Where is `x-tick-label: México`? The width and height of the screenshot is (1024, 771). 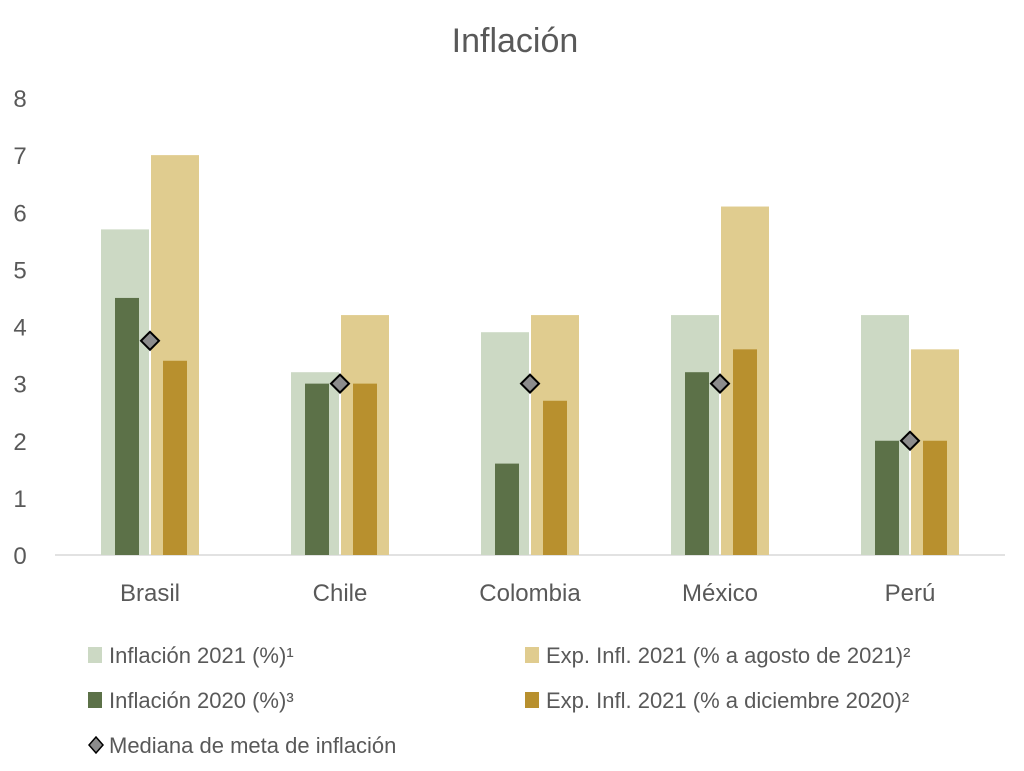 x-tick-label: México is located at coordinates (720, 593).